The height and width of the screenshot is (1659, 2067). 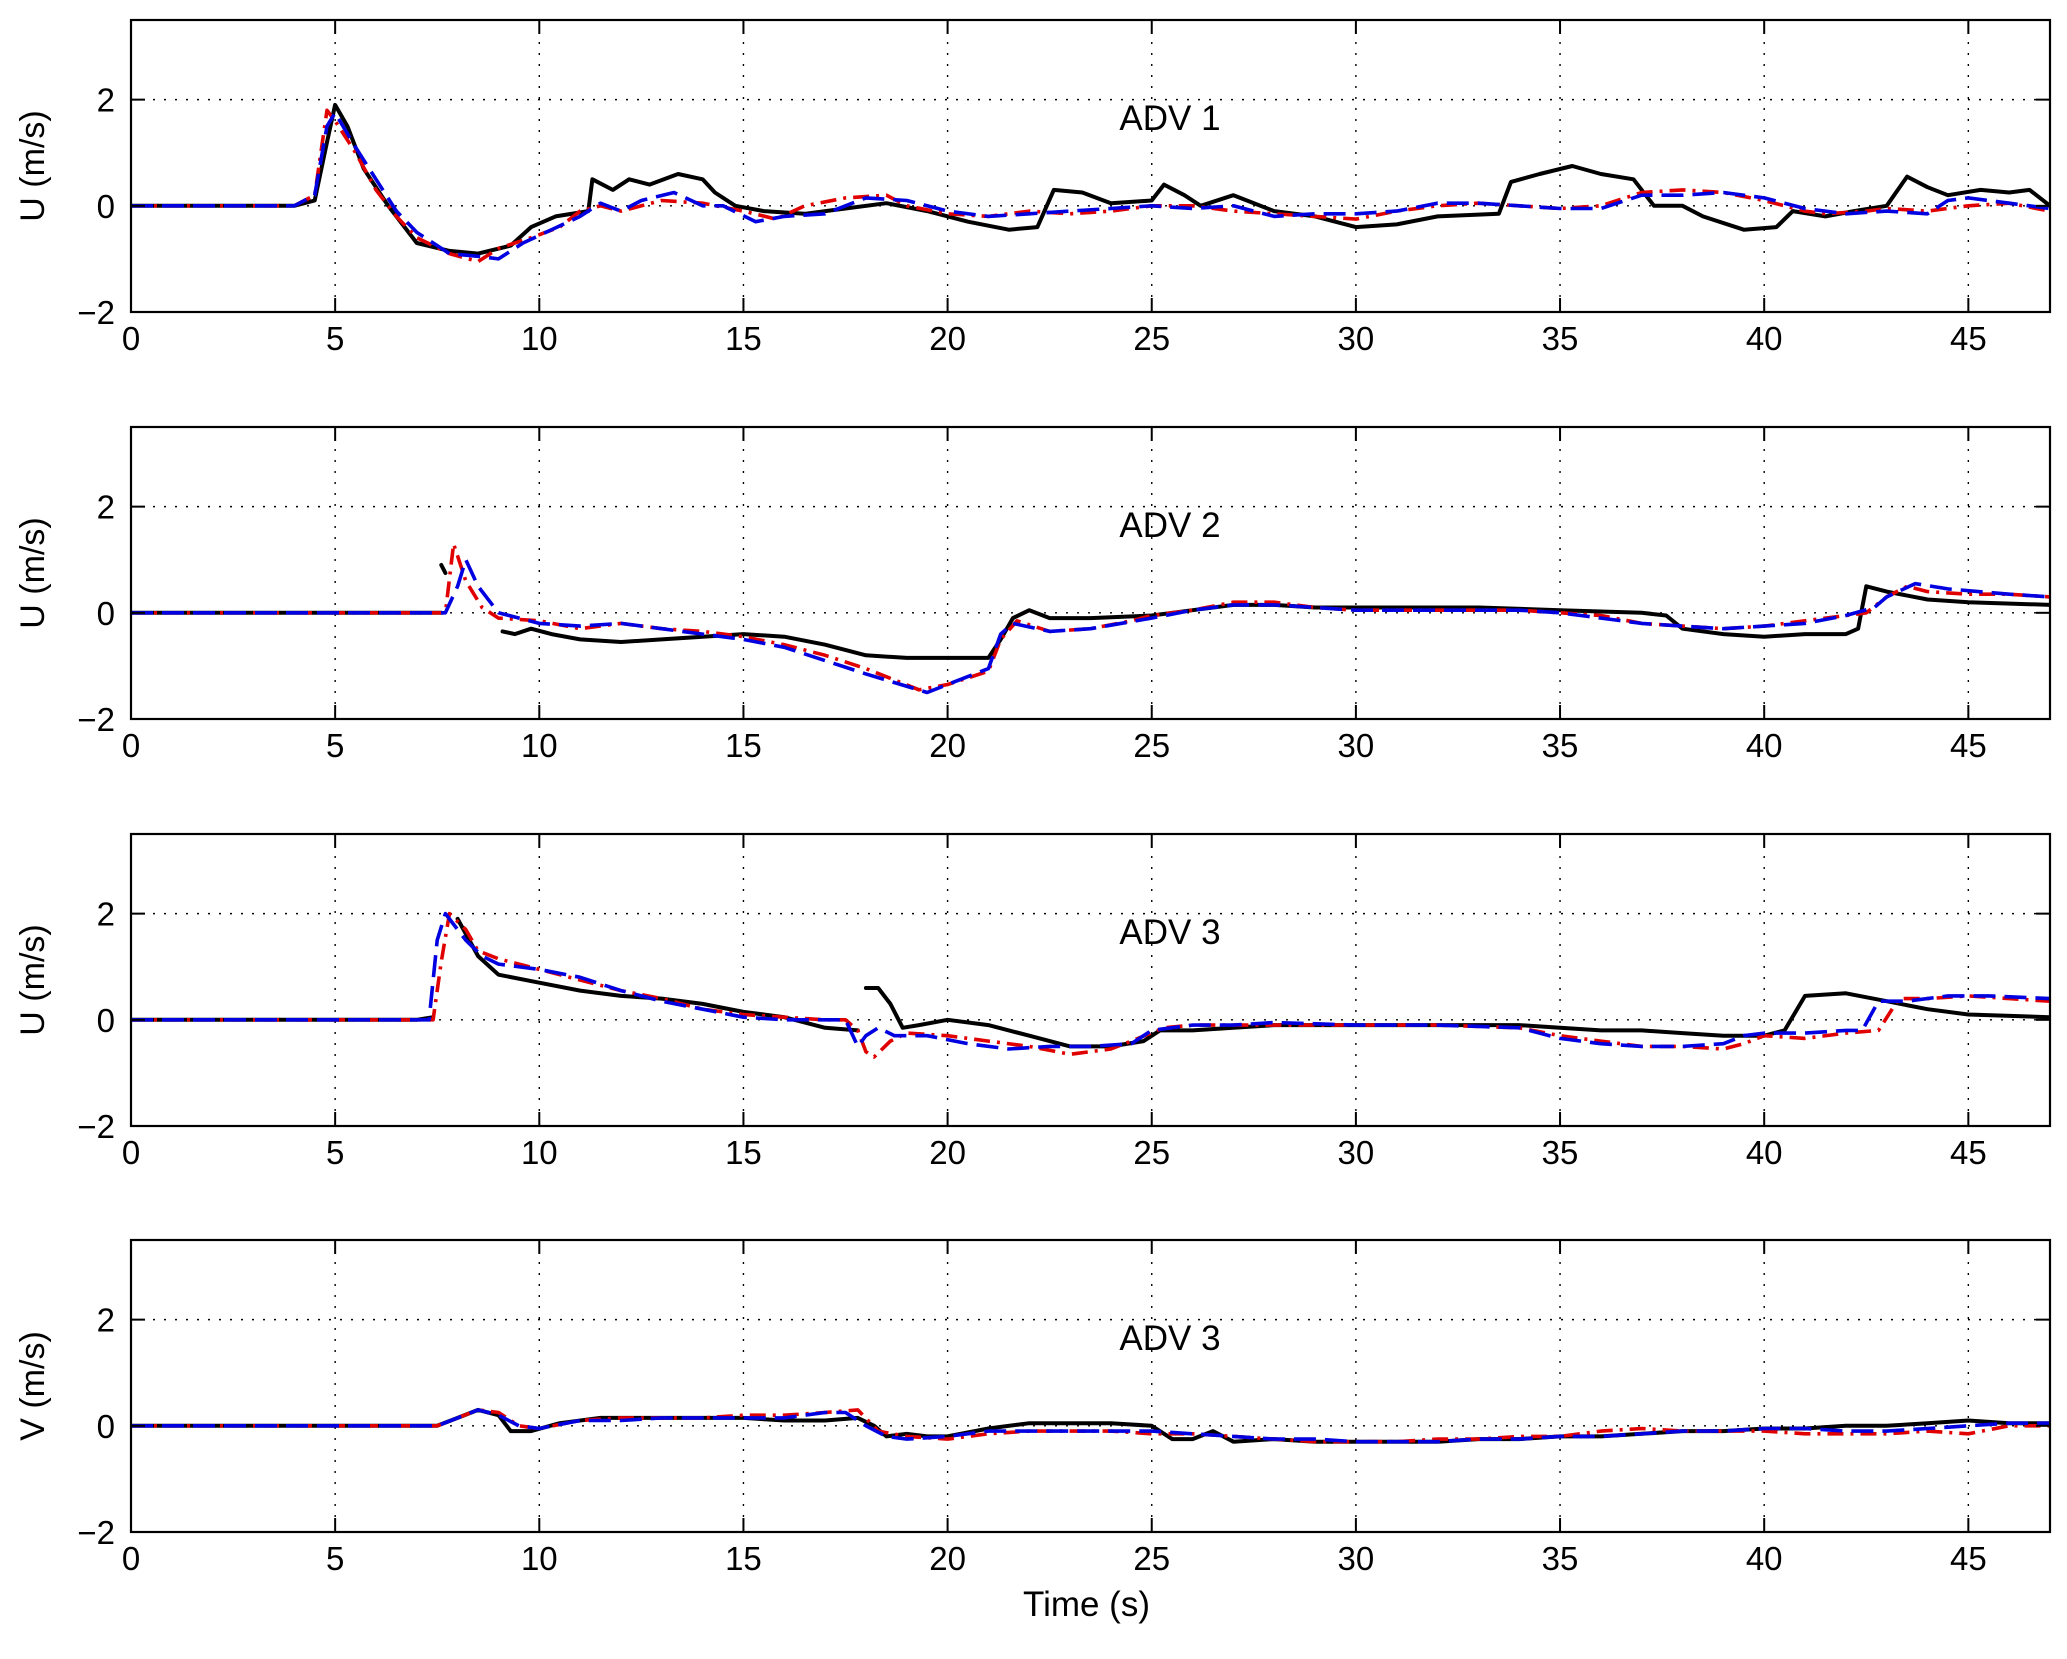 What do you see at coordinates (1169, 118) in the screenshot?
I see `panel-annotation: ADV 1` at bounding box center [1169, 118].